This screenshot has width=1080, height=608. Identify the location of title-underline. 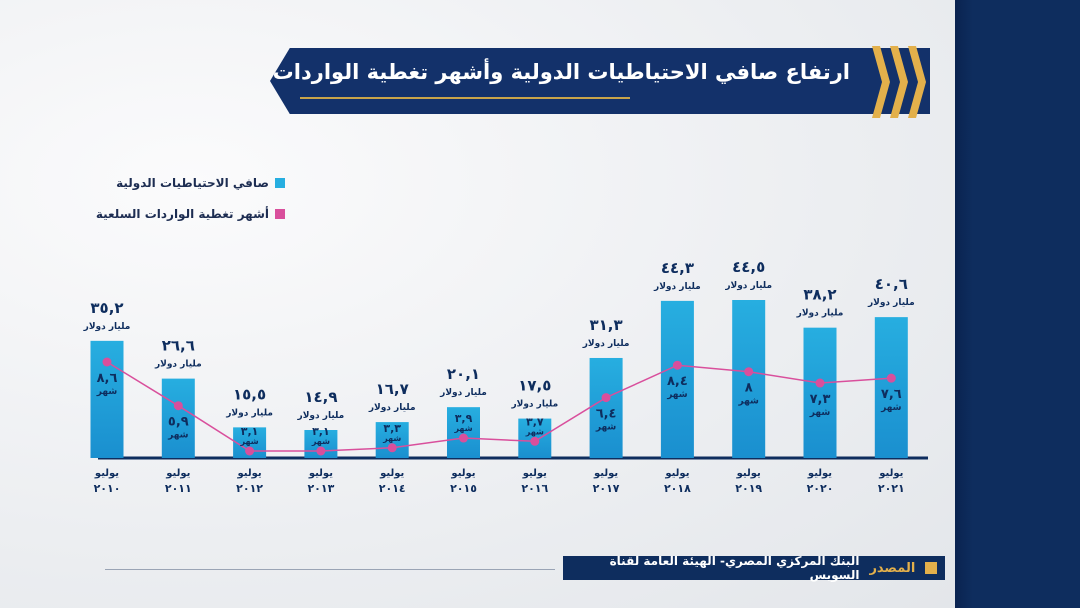
(465, 98).